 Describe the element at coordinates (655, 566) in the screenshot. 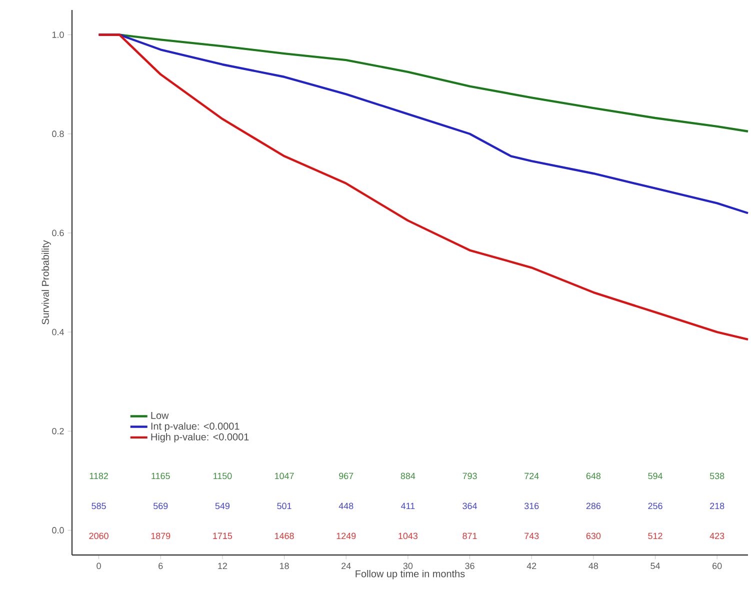

I see `x-tick-label: 54` at that location.